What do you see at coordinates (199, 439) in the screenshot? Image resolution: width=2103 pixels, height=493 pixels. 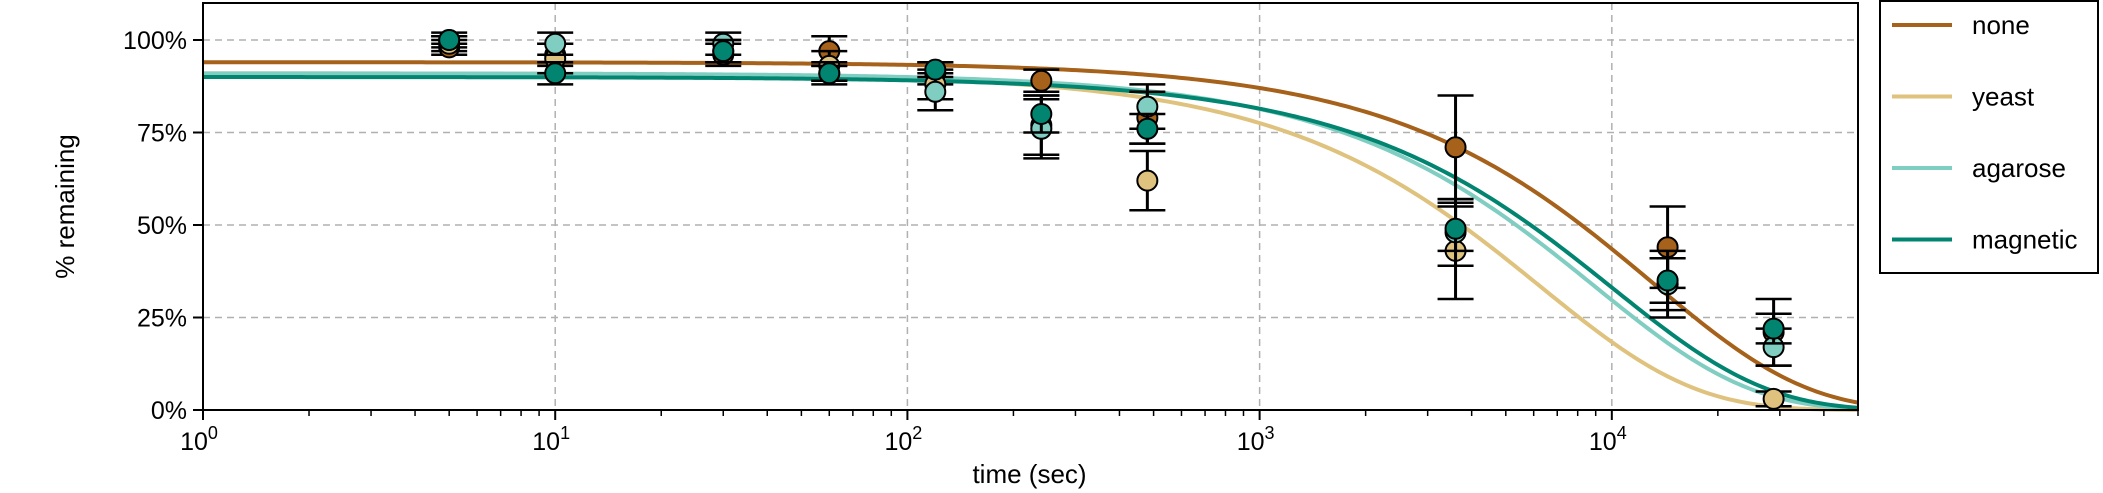 I see `x-tick-label: 10⁰` at bounding box center [199, 439].